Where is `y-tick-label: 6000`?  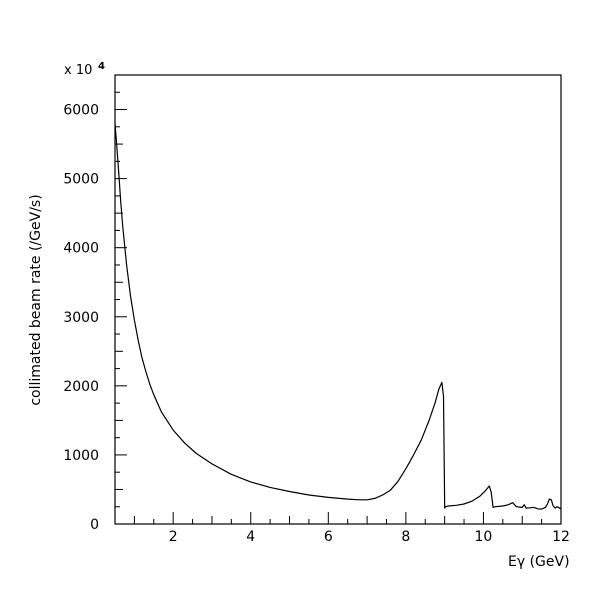 y-tick-label: 6000 is located at coordinates (81, 111).